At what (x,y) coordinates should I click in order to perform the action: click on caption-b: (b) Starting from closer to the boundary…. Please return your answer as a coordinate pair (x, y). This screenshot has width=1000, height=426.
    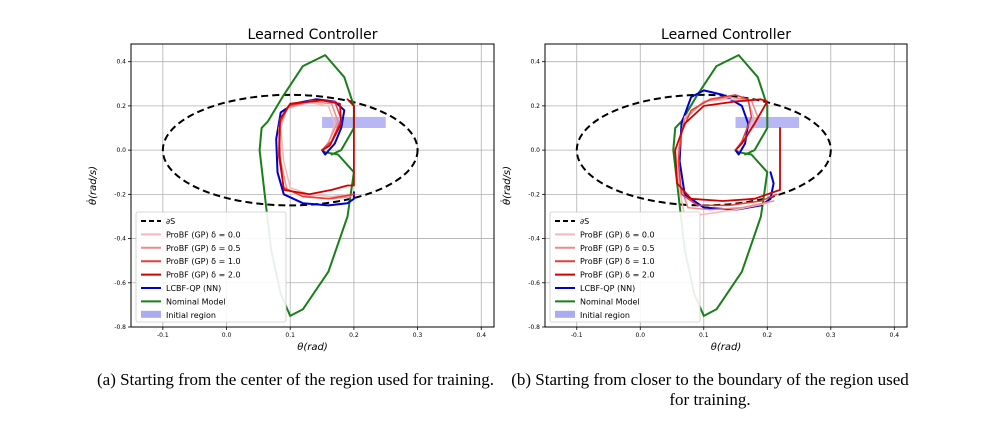
    Looking at the image, I should click on (710, 389).